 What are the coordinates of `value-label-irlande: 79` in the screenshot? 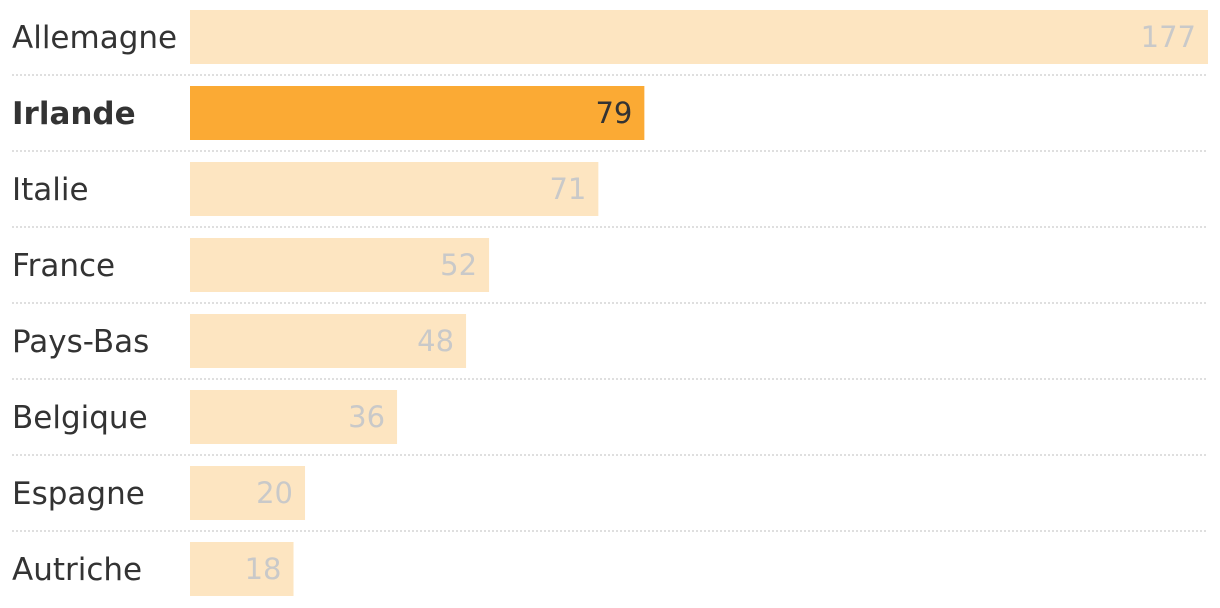 It's located at (613, 113).